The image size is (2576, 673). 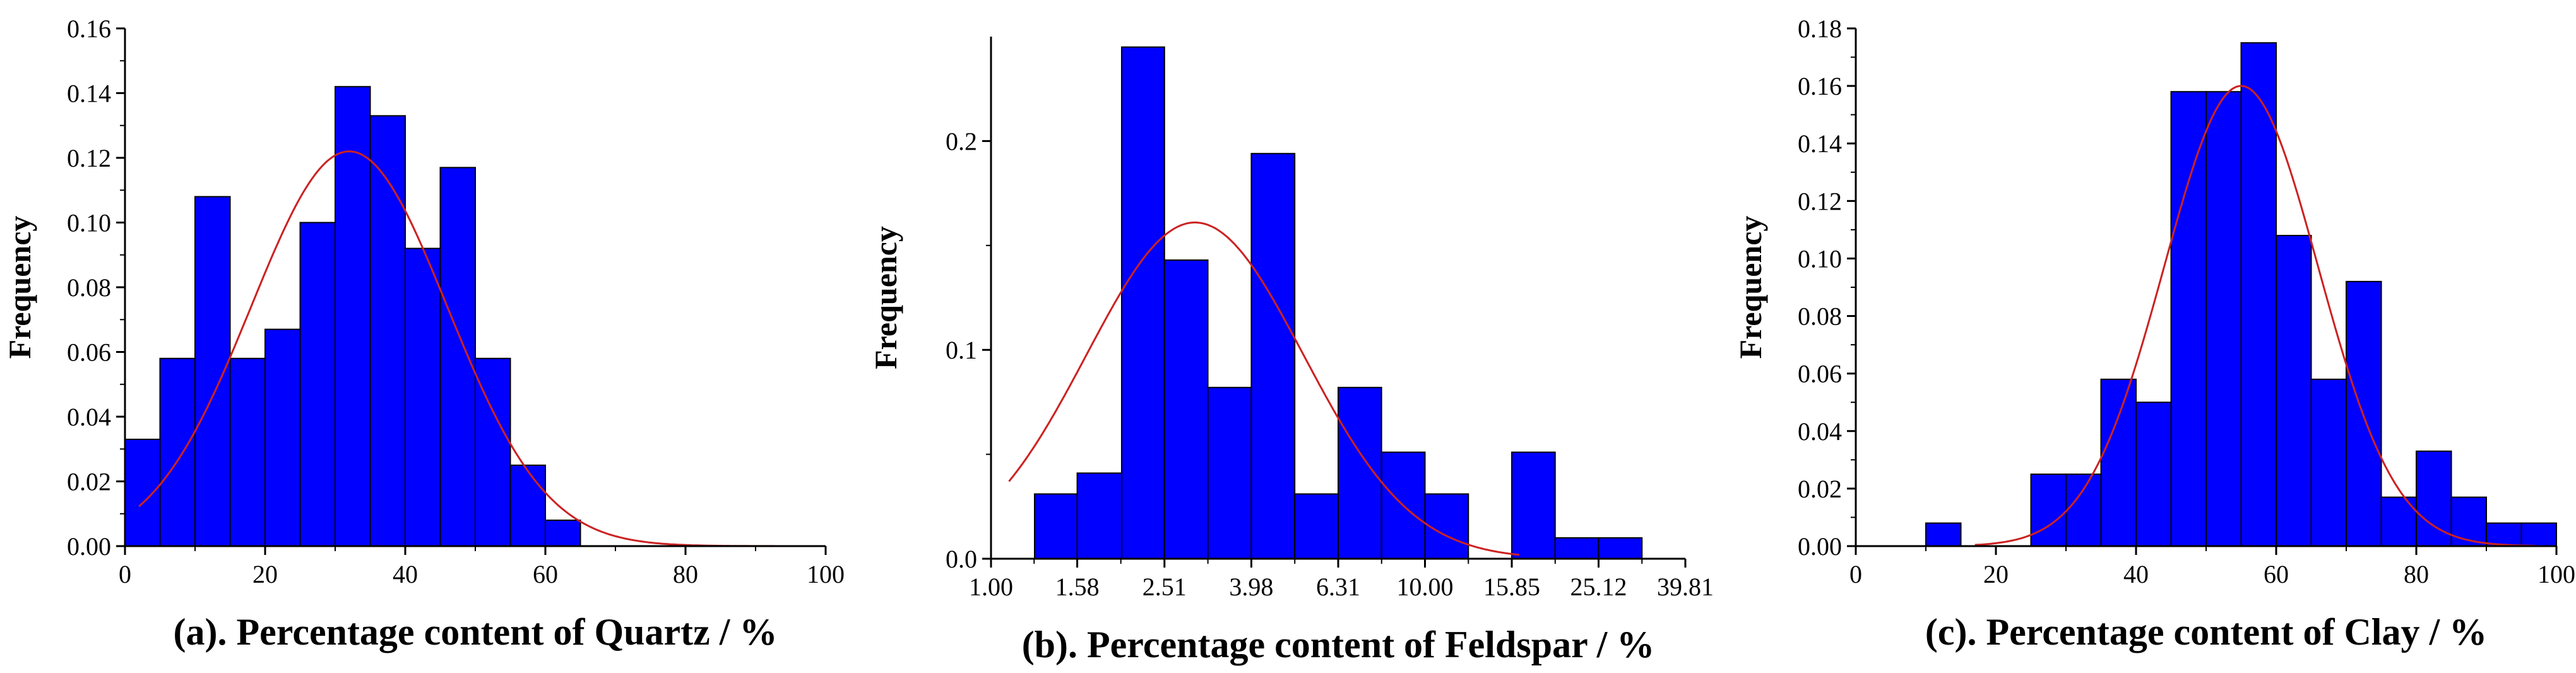 What do you see at coordinates (991, 587) in the screenshot?
I see `x-tick-label: 1.00` at bounding box center [991, 587].